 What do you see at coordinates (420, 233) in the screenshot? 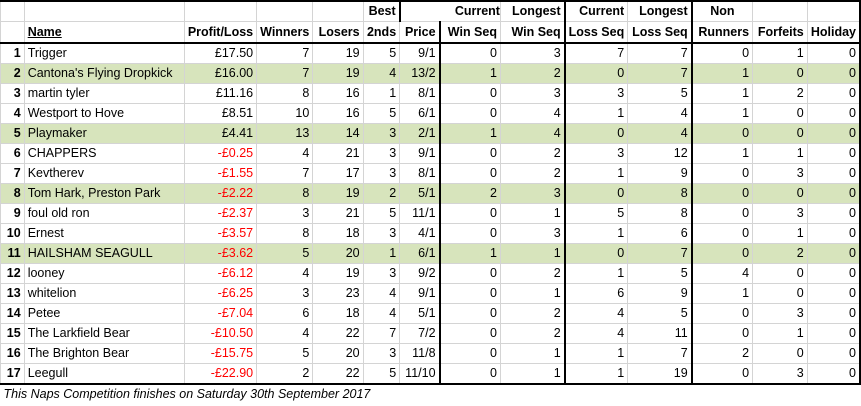
I see `price-cell: 4/1` at bounding box center [420, 233].